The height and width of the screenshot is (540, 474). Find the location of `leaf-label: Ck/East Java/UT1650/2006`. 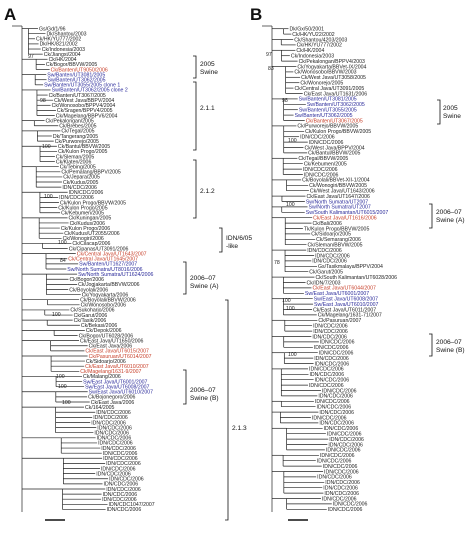

leaf-label: Ck/East Java/UT1650/2006 is located at coordinates (112, 341).